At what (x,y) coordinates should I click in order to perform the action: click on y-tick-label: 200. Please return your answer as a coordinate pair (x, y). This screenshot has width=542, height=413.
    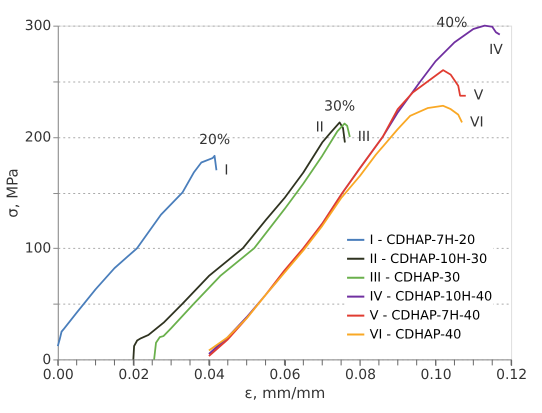
    Looking at the image, I should click on (38, 137).